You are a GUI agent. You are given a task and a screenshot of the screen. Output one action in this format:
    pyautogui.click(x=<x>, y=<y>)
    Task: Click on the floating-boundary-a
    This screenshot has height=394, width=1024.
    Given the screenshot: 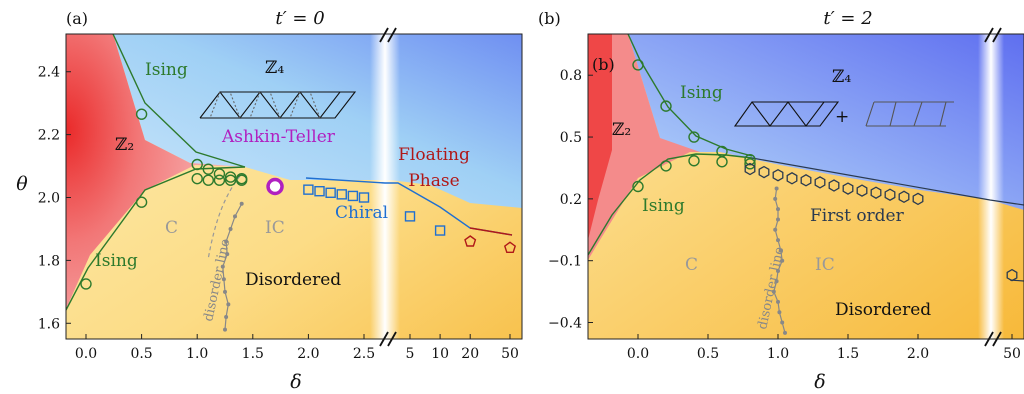 What is the action you would take?
    pyautogui.click(x=491, y=231)
    